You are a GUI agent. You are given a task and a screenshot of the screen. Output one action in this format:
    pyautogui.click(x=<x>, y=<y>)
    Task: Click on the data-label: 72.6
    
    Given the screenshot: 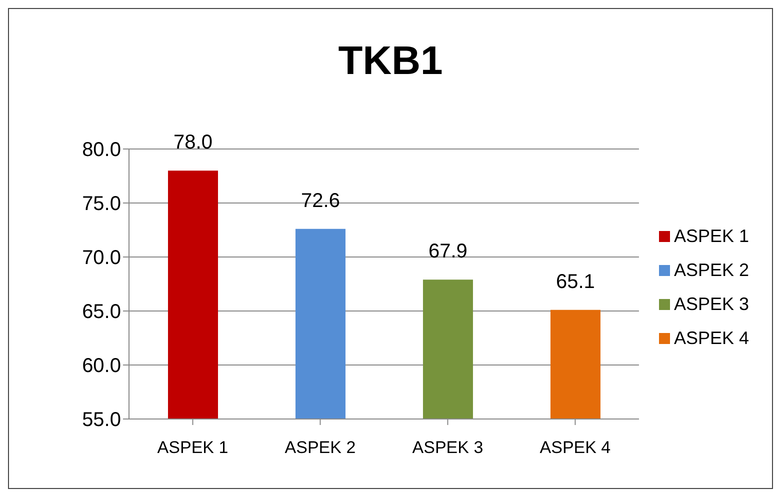 What is the action you would take?
    pyautogui.click(x=320, y=201)
    